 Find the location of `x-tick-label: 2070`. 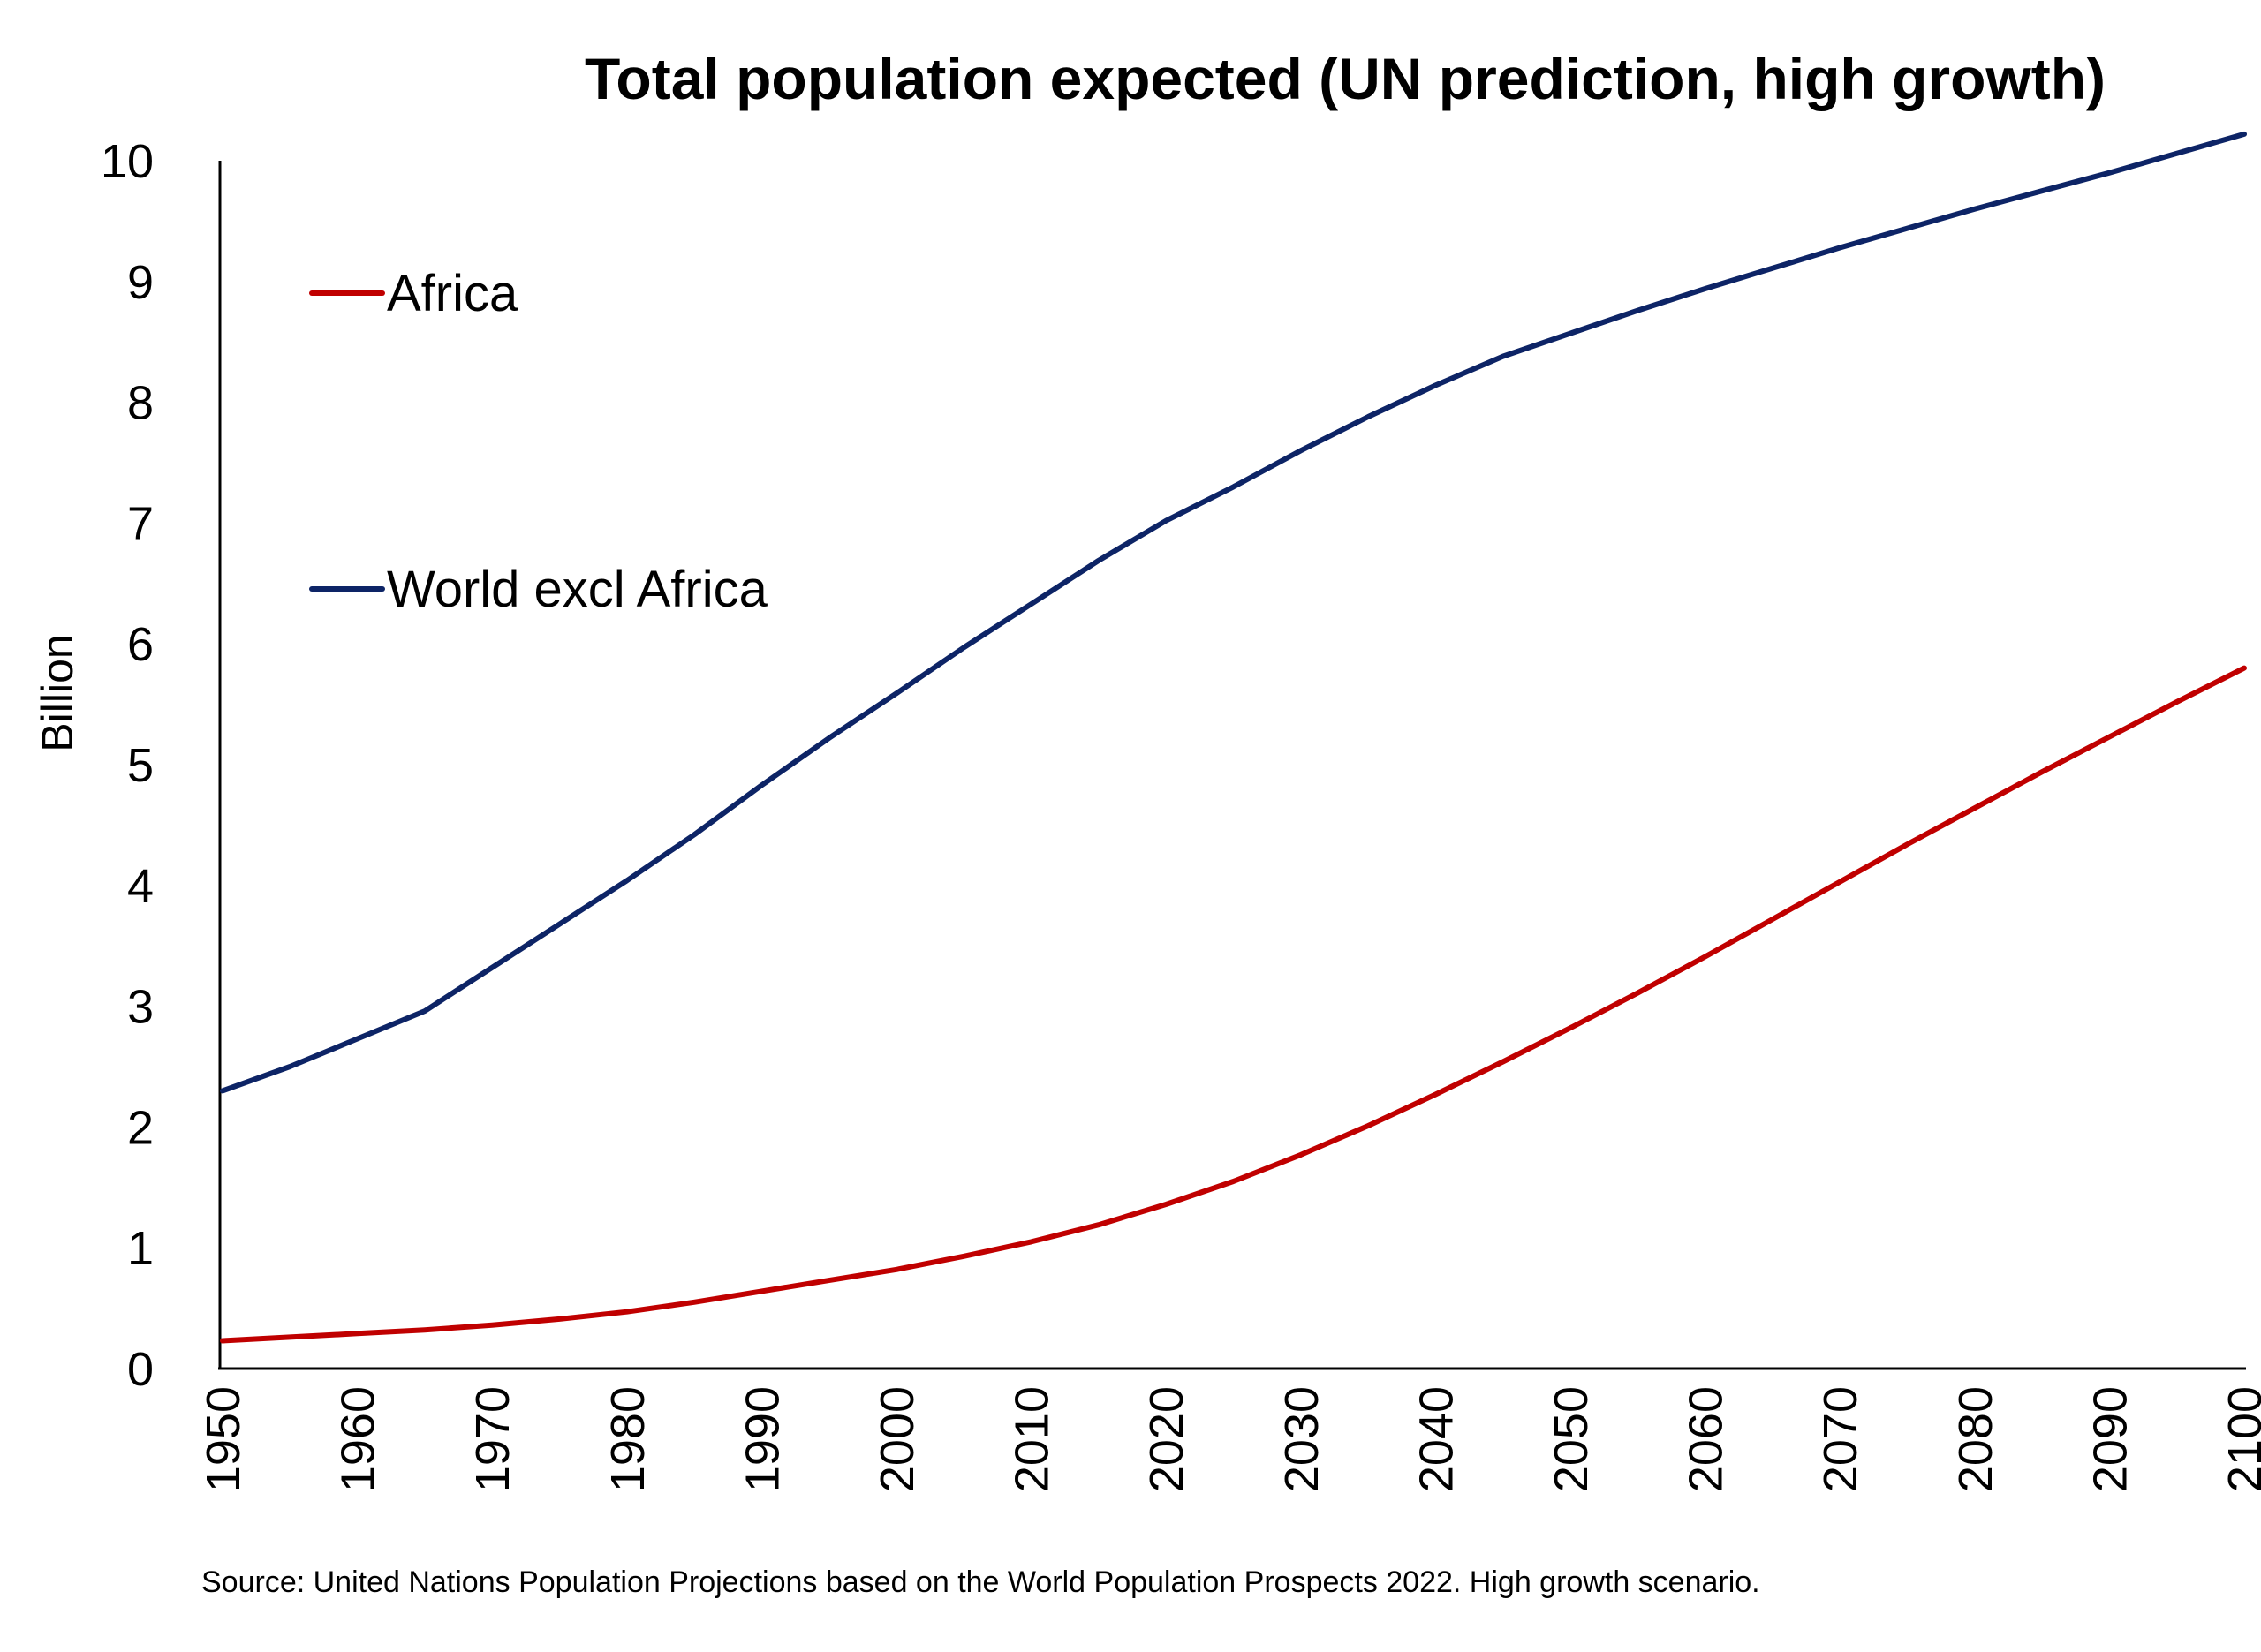

x-tick-label: 2070 is located at coordinates (1840, 1439).